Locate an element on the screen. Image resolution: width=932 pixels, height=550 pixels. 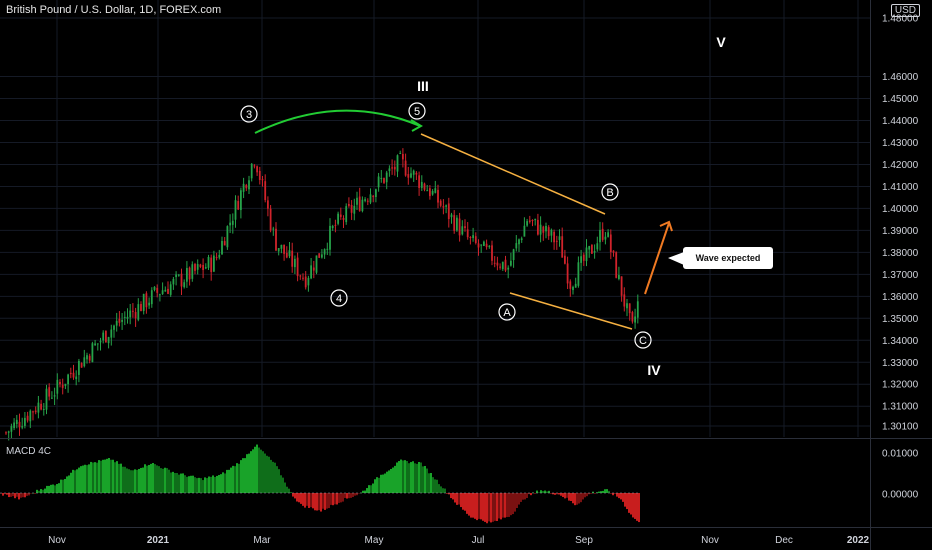
callout-box is located at coordinates (728, 258).